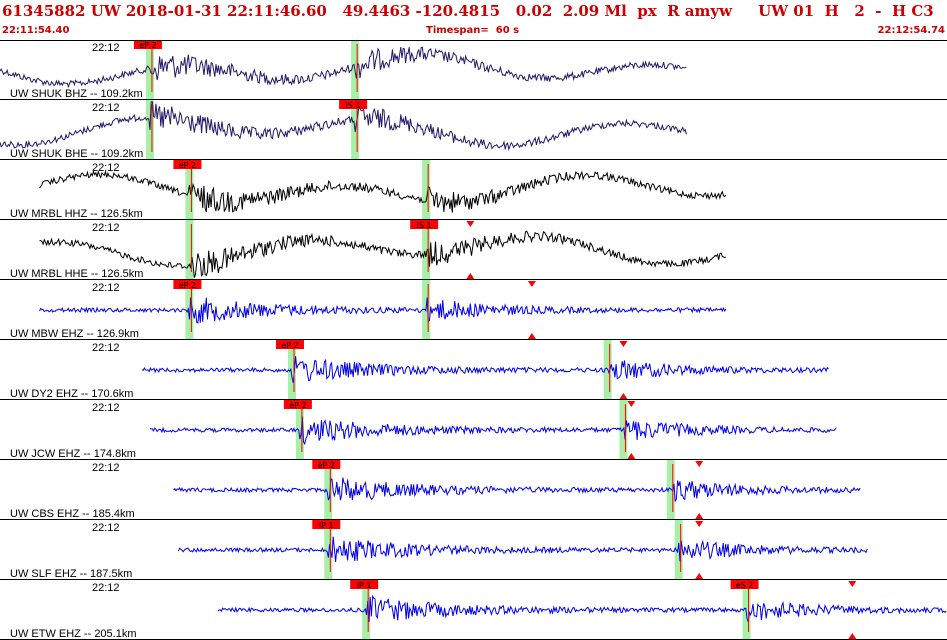 The width and height of the screenshot is (947, 640). I want to click on trace-row: iS 1 22:12 UW SHUK BHE -- 109.2km, so click(473, 130).